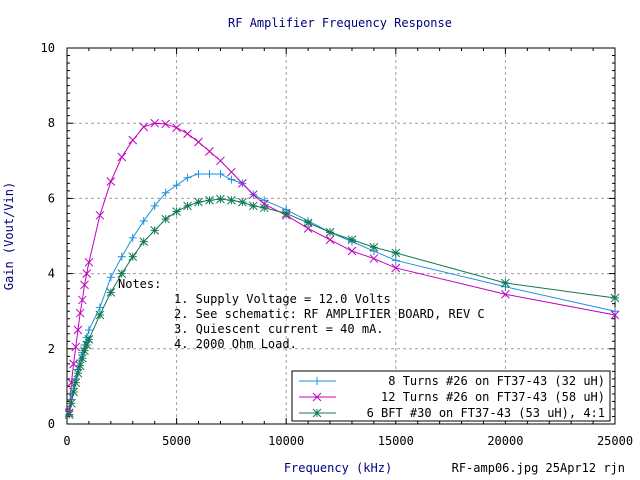 The image size is (640, 480). I want to click on y-tick-label: 4, so click(51, 274).